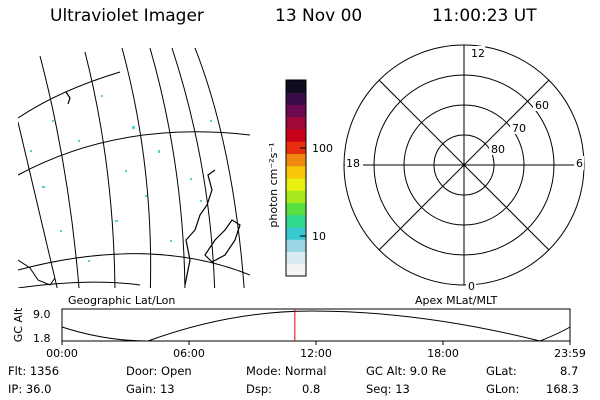  What do you see at coordinates (570, 353) in the screenshot?
I see `timeline-x-tick: 23:59` at bounding box center [570, 353].